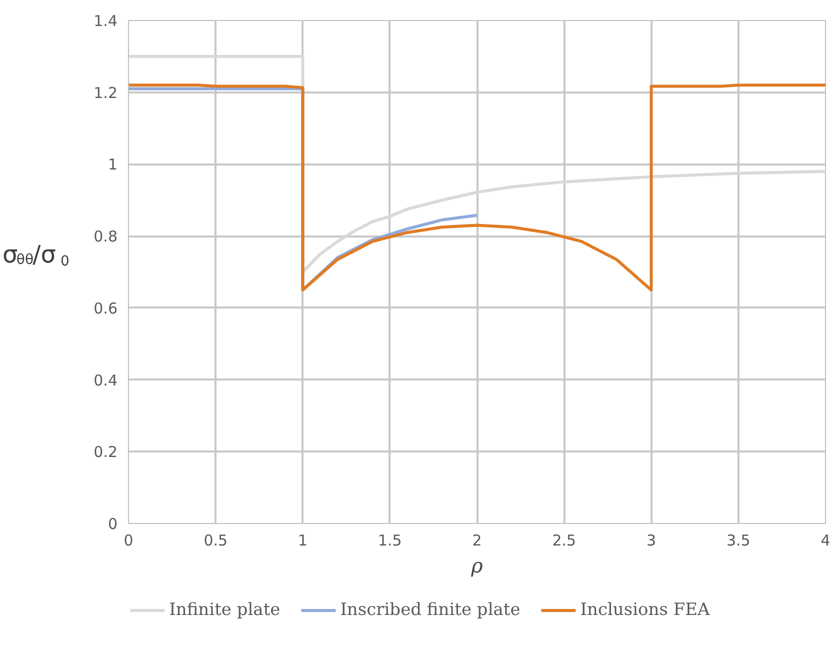  I want to click on y-tick-label: 0.8, so click(106, 237).